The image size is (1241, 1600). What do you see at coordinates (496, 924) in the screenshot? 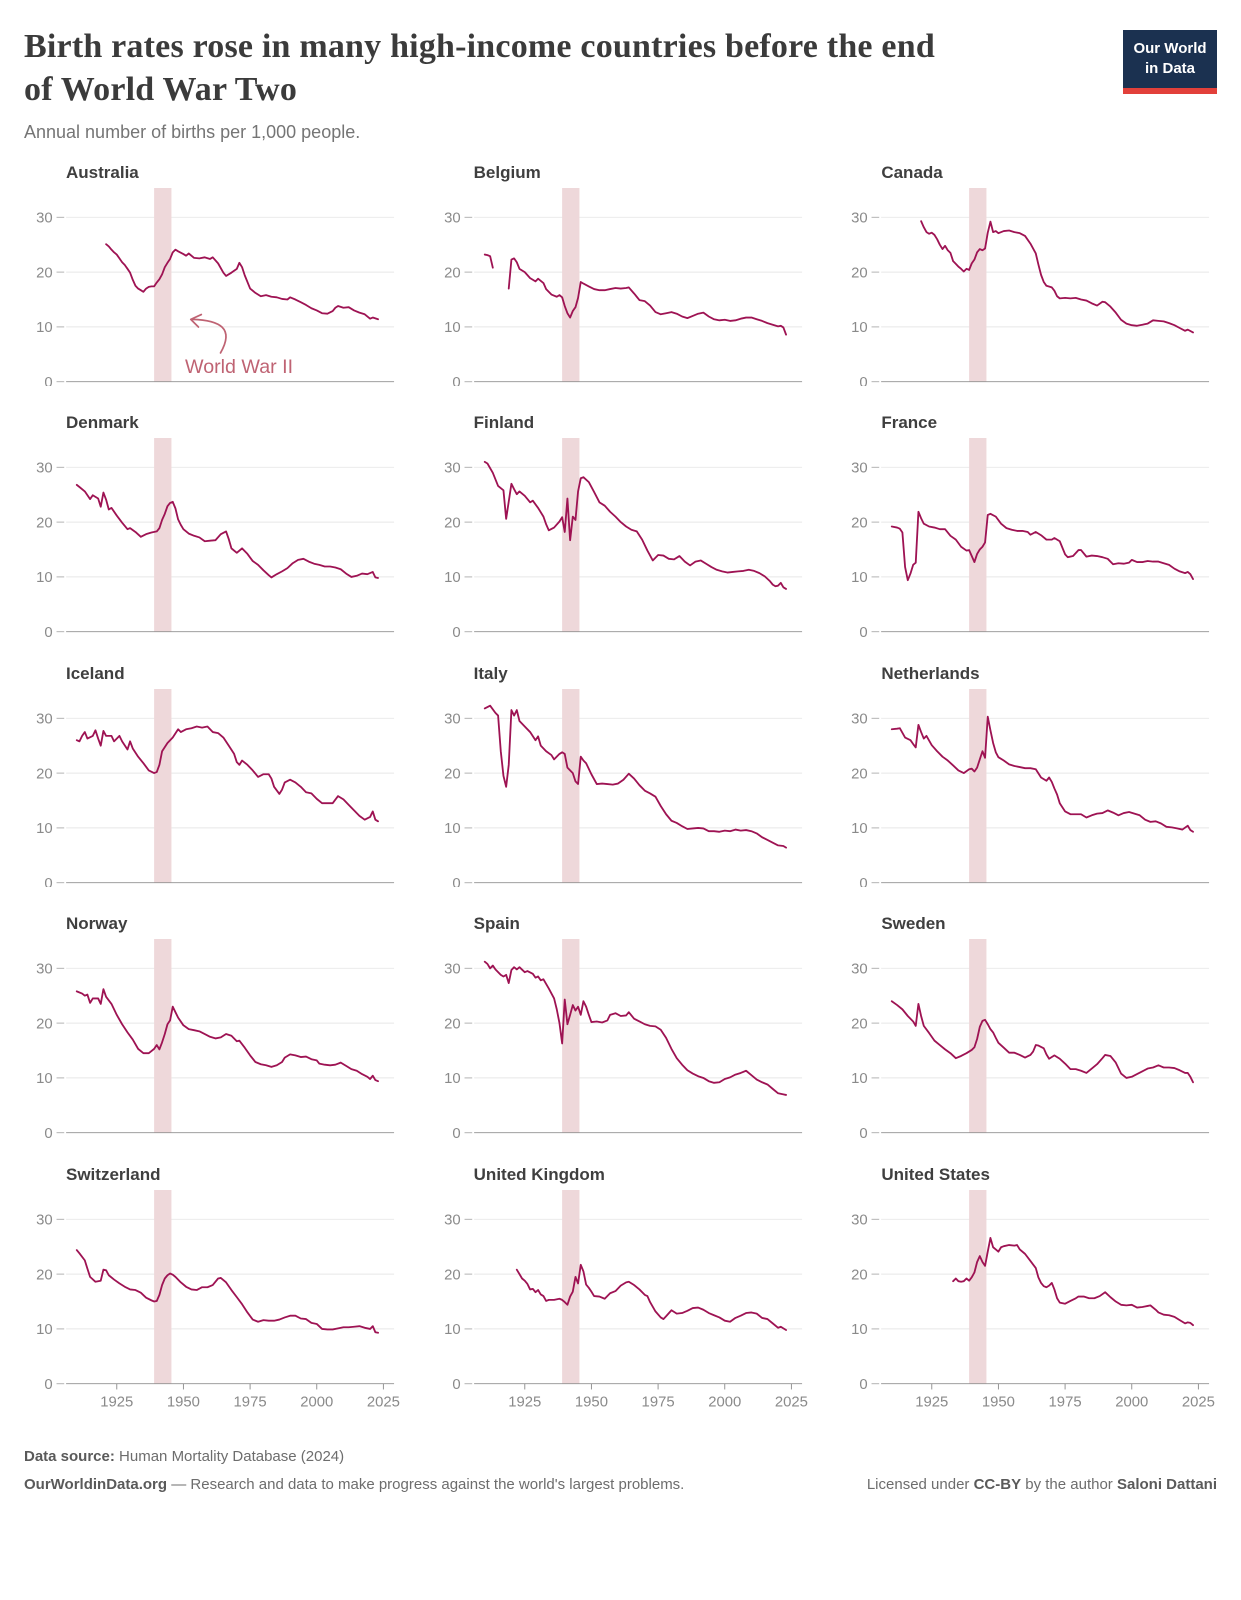
I see `panel-title: Spain` at bounding box center [496, 924].